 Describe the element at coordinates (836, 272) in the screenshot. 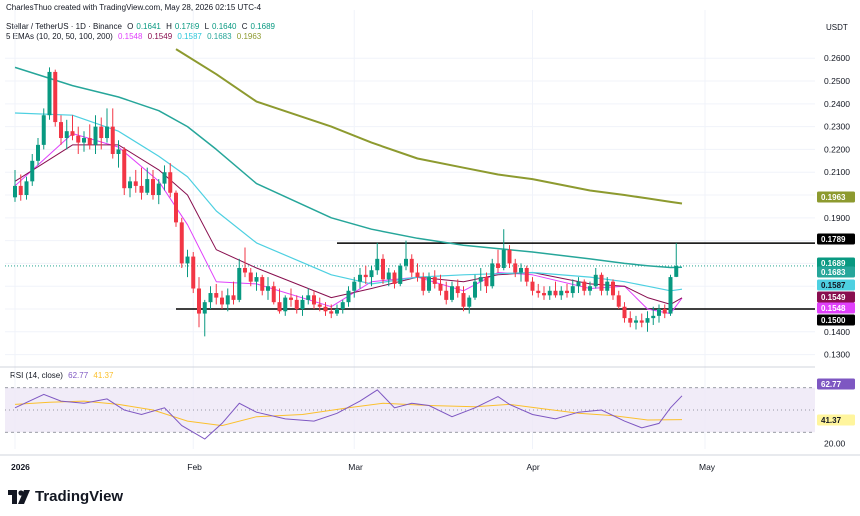

I see `price-tag: 0.1683` at that location.